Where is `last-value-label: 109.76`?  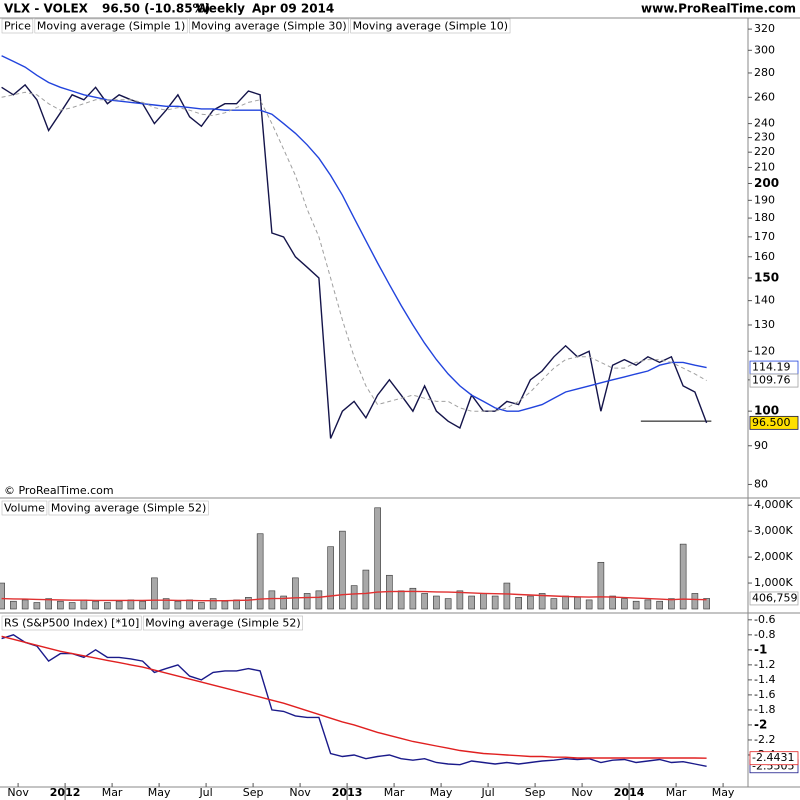
last-value-label: 109.76 is located at coordinates (771, 380).